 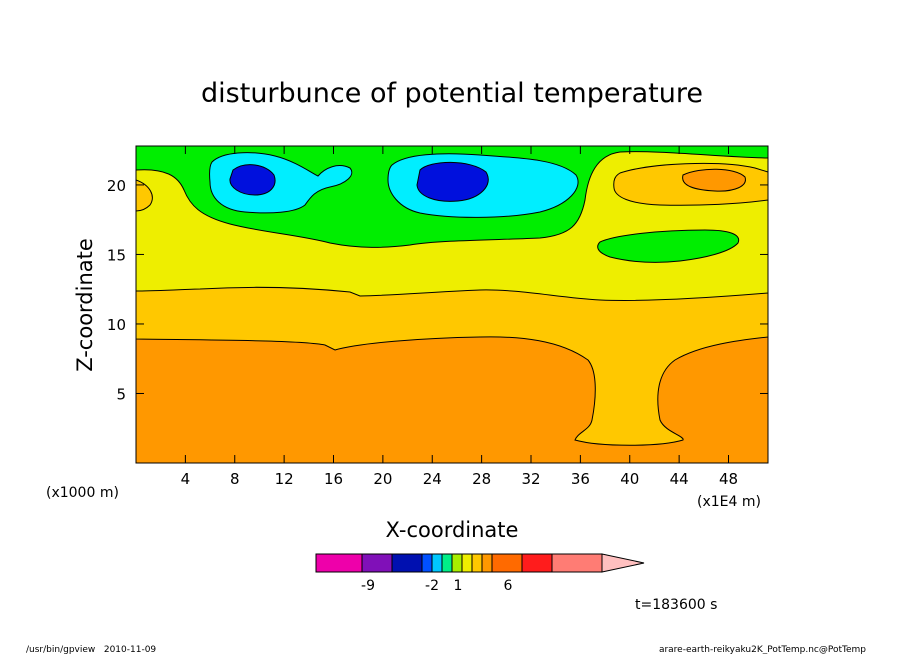 What do you see at coordinates (85, 305) in the screenshot?
I see `y-axis-label: Z-coordinate` at bounding box center [85, 305].